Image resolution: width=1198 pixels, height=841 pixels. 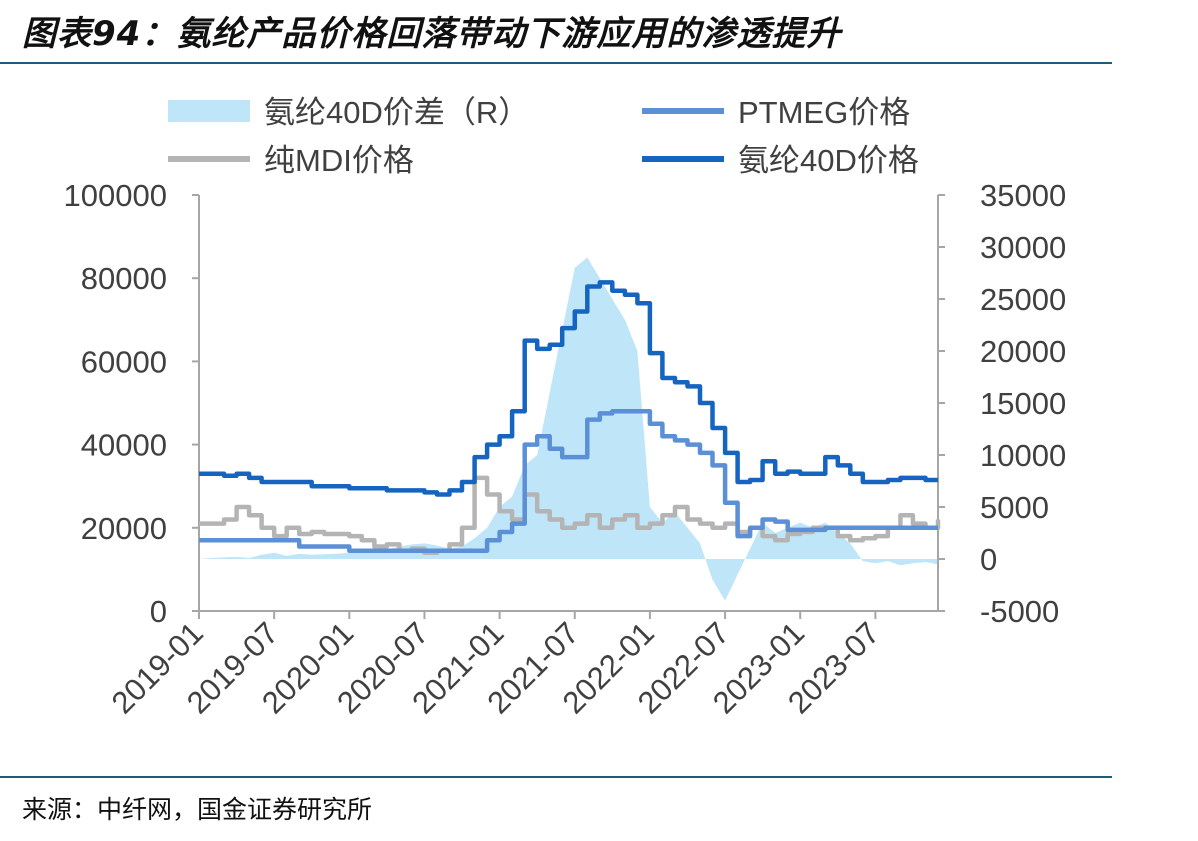 What do you see at coordinates (1023, 299) in the screenshot?
I see `right-tick-label: 25000` at bounding box center [1023, 299].